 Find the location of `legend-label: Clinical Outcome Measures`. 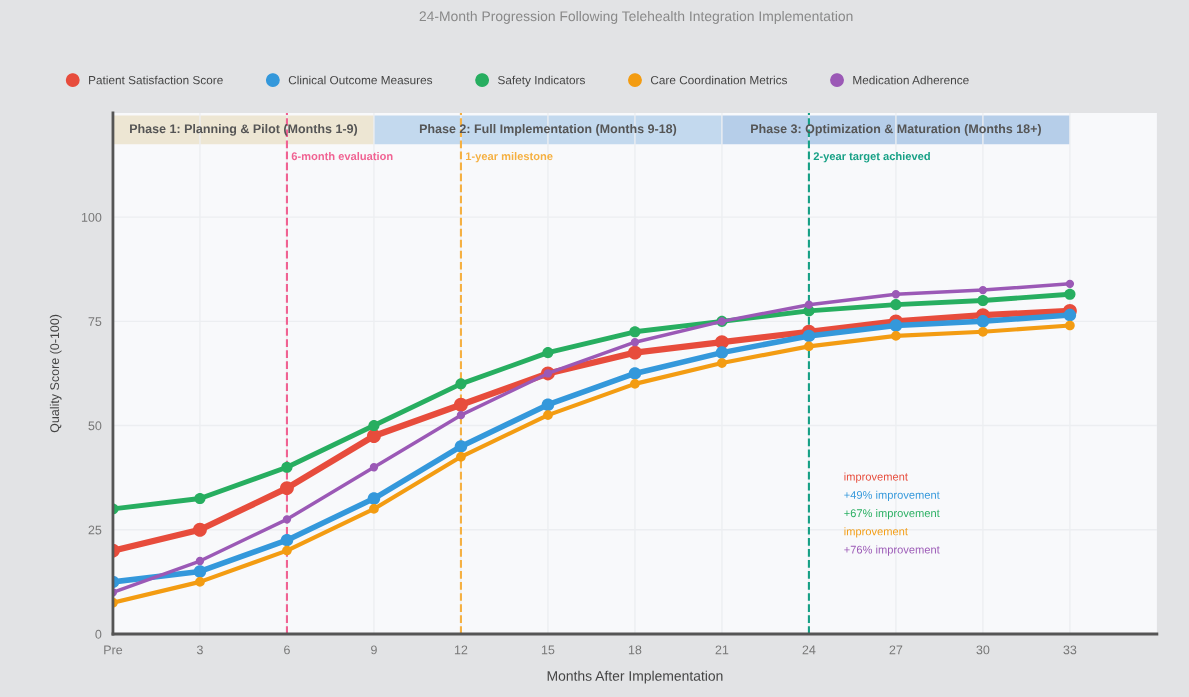

legend-label: Clinical Outcome Measures is located at coordinates (360, 80).